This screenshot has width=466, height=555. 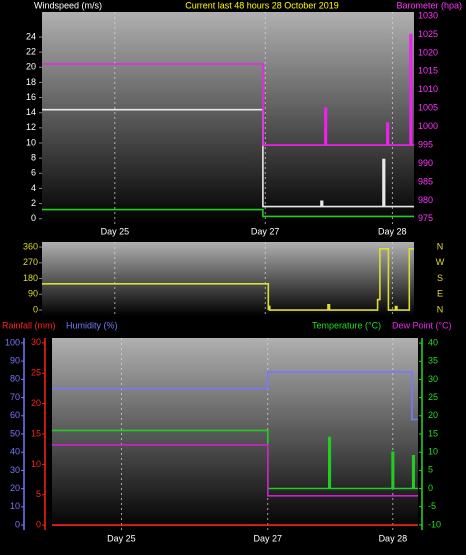 What do you see at coordinates (92, 325) in the screenshot?
I see `y-label: Humidity (%)` at bounding box center [92, 325].